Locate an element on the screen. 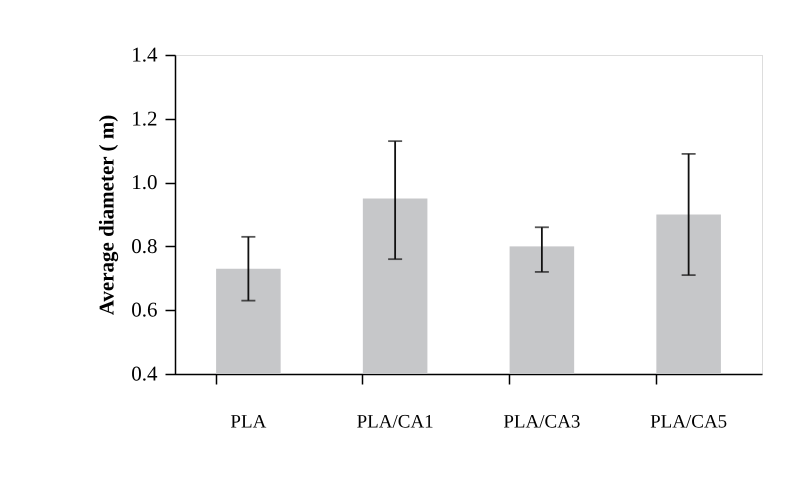 This screenshot has height=494, width=791. y-tick-label: 1.0 is located at coordinates (144, 182).